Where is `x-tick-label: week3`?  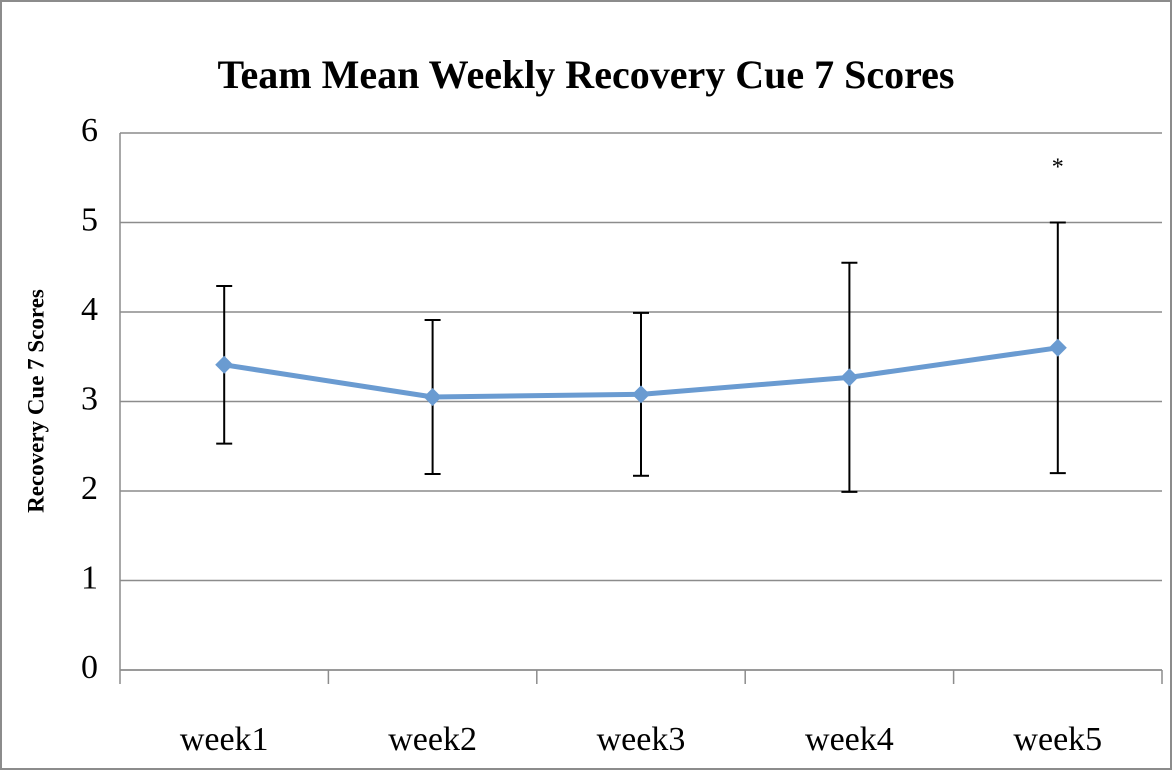
x-tick-label: week3 is located at coordinates (641, 739).